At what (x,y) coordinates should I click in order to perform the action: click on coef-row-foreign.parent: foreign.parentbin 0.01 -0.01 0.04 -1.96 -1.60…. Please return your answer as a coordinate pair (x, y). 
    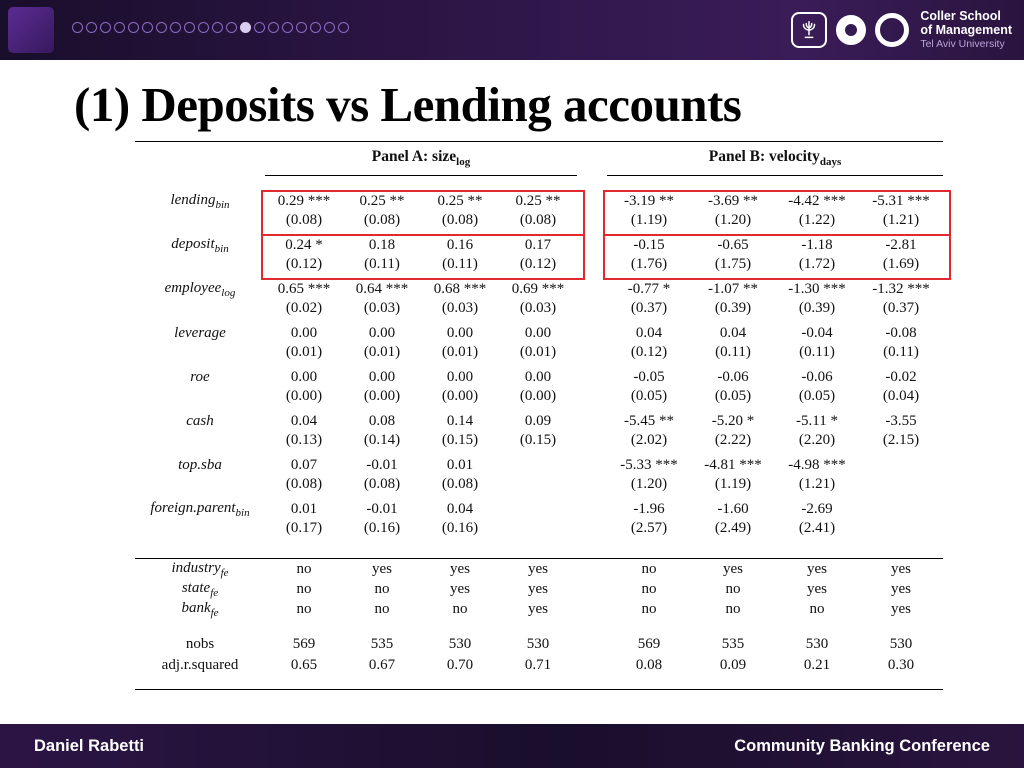
    Looking at the image, I should click on (539, 509).